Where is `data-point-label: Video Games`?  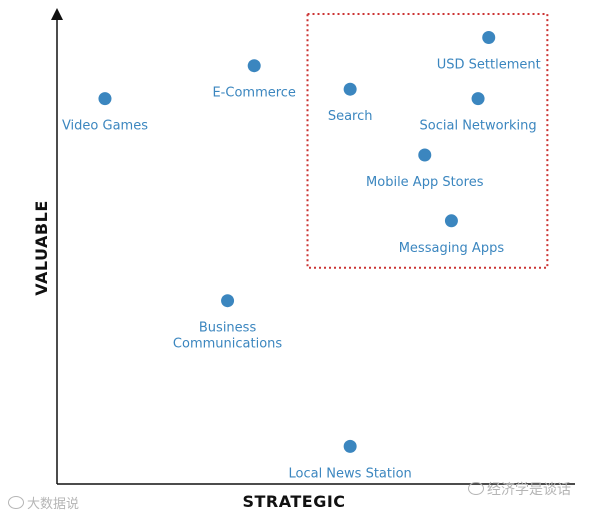 data-point-label: Video Games is located at coordinates (105, 126).